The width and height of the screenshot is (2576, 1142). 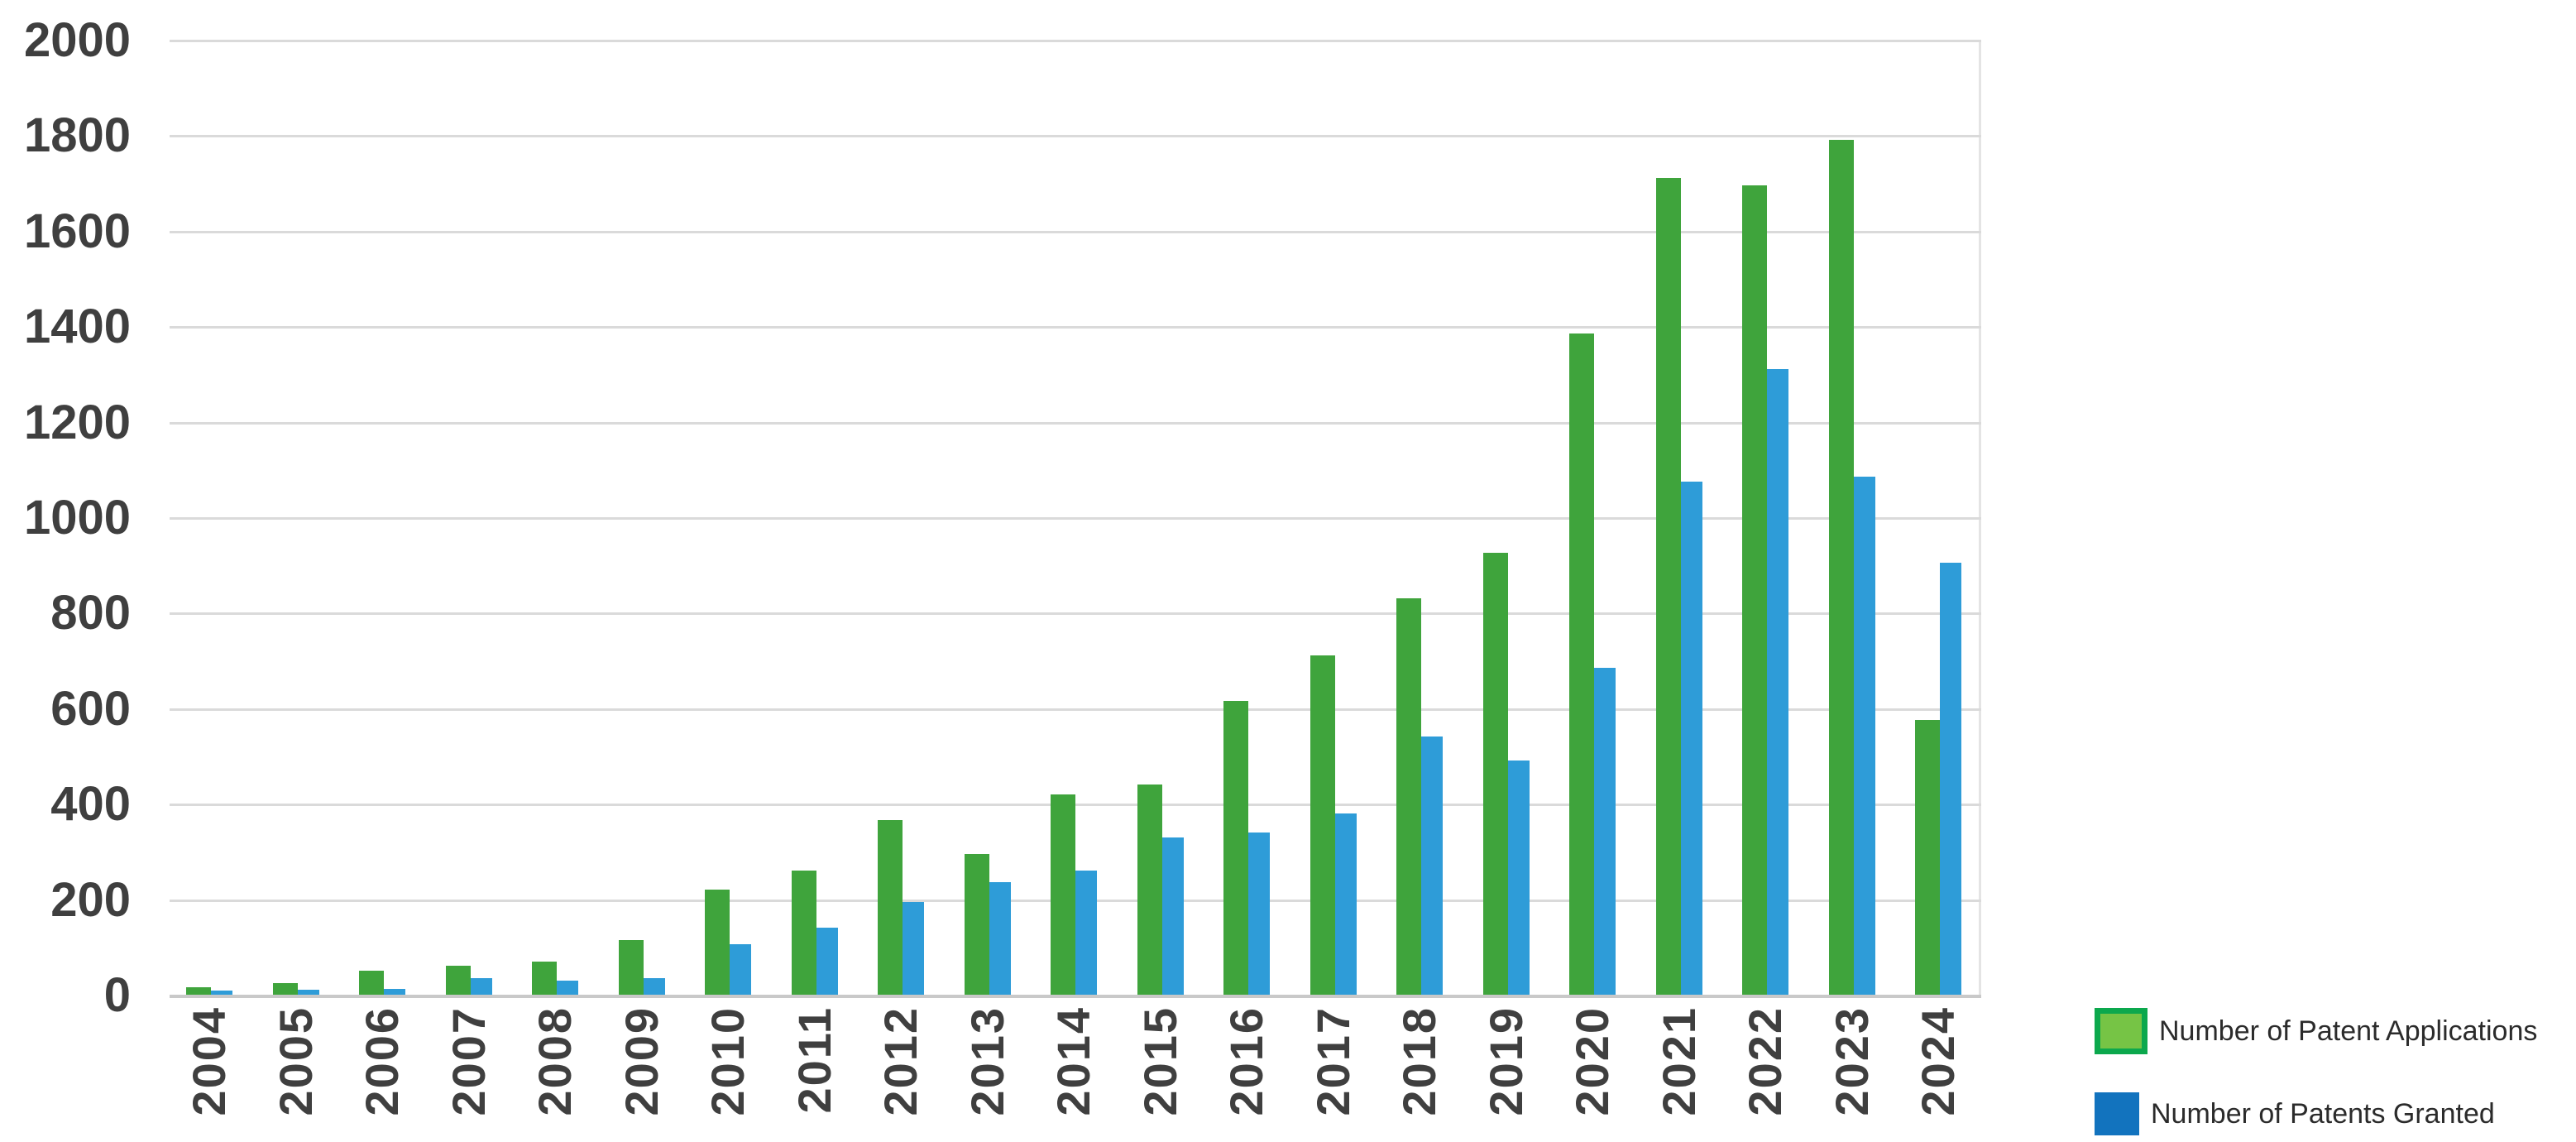 I want to click on y-axis-tick-label: 0, so click(x=117, y=995).